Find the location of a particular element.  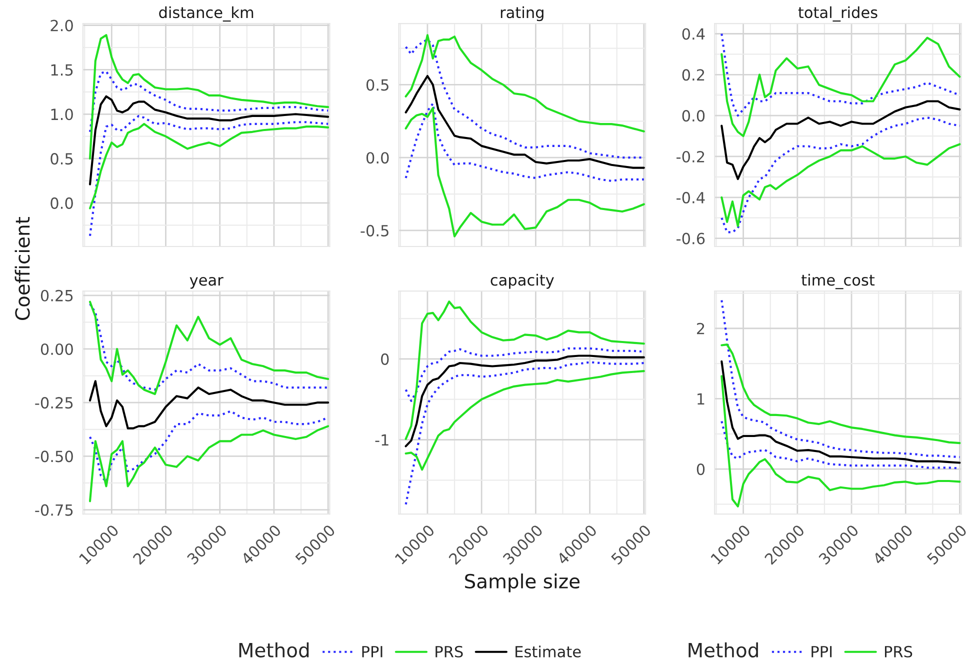

y-axis-title: Coefficient is located at coordinates (22, 268).